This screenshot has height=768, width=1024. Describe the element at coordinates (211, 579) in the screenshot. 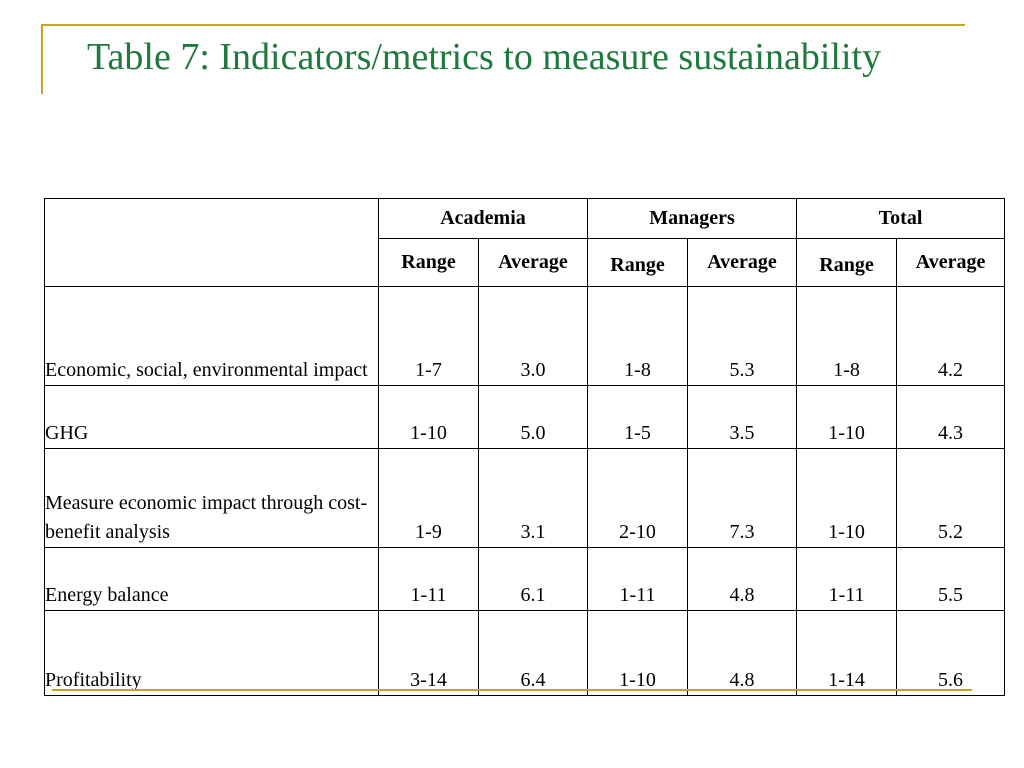

I see `row-label: Energy balance` at that location.